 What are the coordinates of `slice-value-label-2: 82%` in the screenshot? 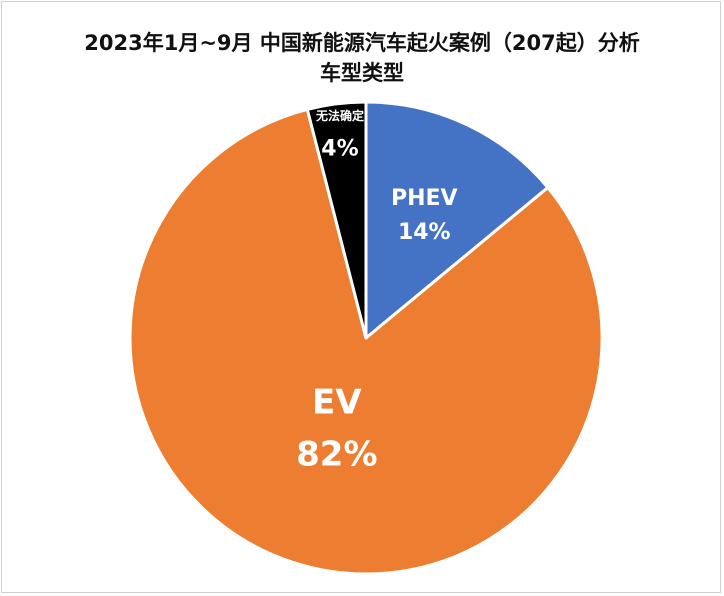 It's located at (336, 455).